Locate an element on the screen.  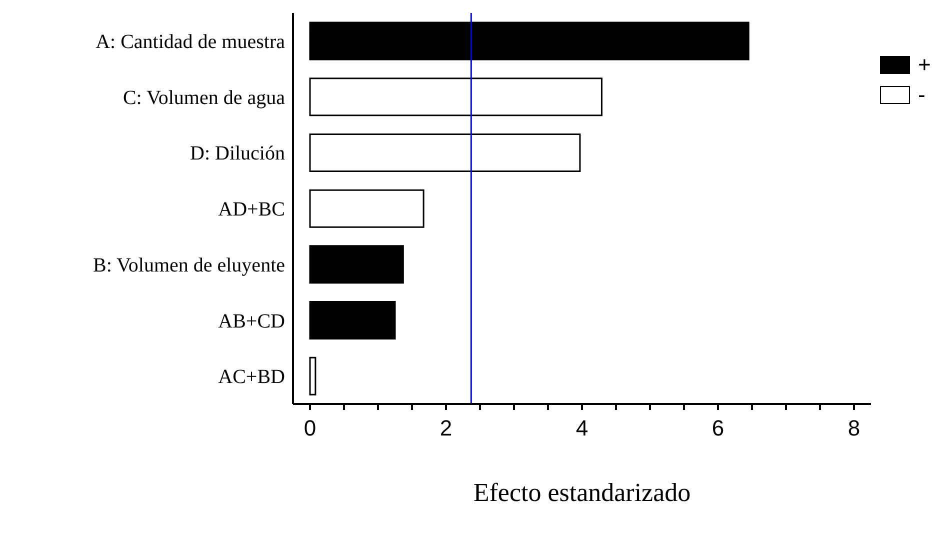
x-tick-label: 8 is located at coordinates (854, 428).